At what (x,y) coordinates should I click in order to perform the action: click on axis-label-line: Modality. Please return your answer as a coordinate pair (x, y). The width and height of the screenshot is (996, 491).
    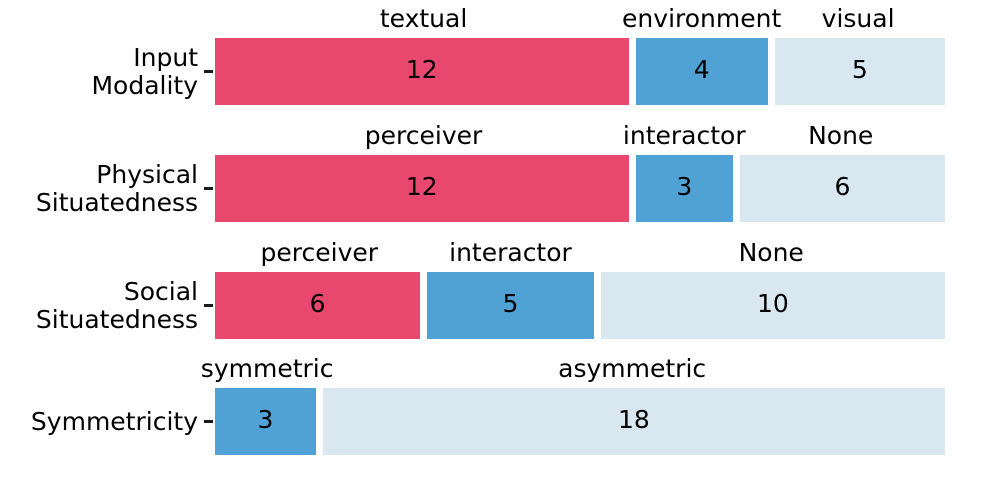
    Looking at the image, I should click on (144, 85).